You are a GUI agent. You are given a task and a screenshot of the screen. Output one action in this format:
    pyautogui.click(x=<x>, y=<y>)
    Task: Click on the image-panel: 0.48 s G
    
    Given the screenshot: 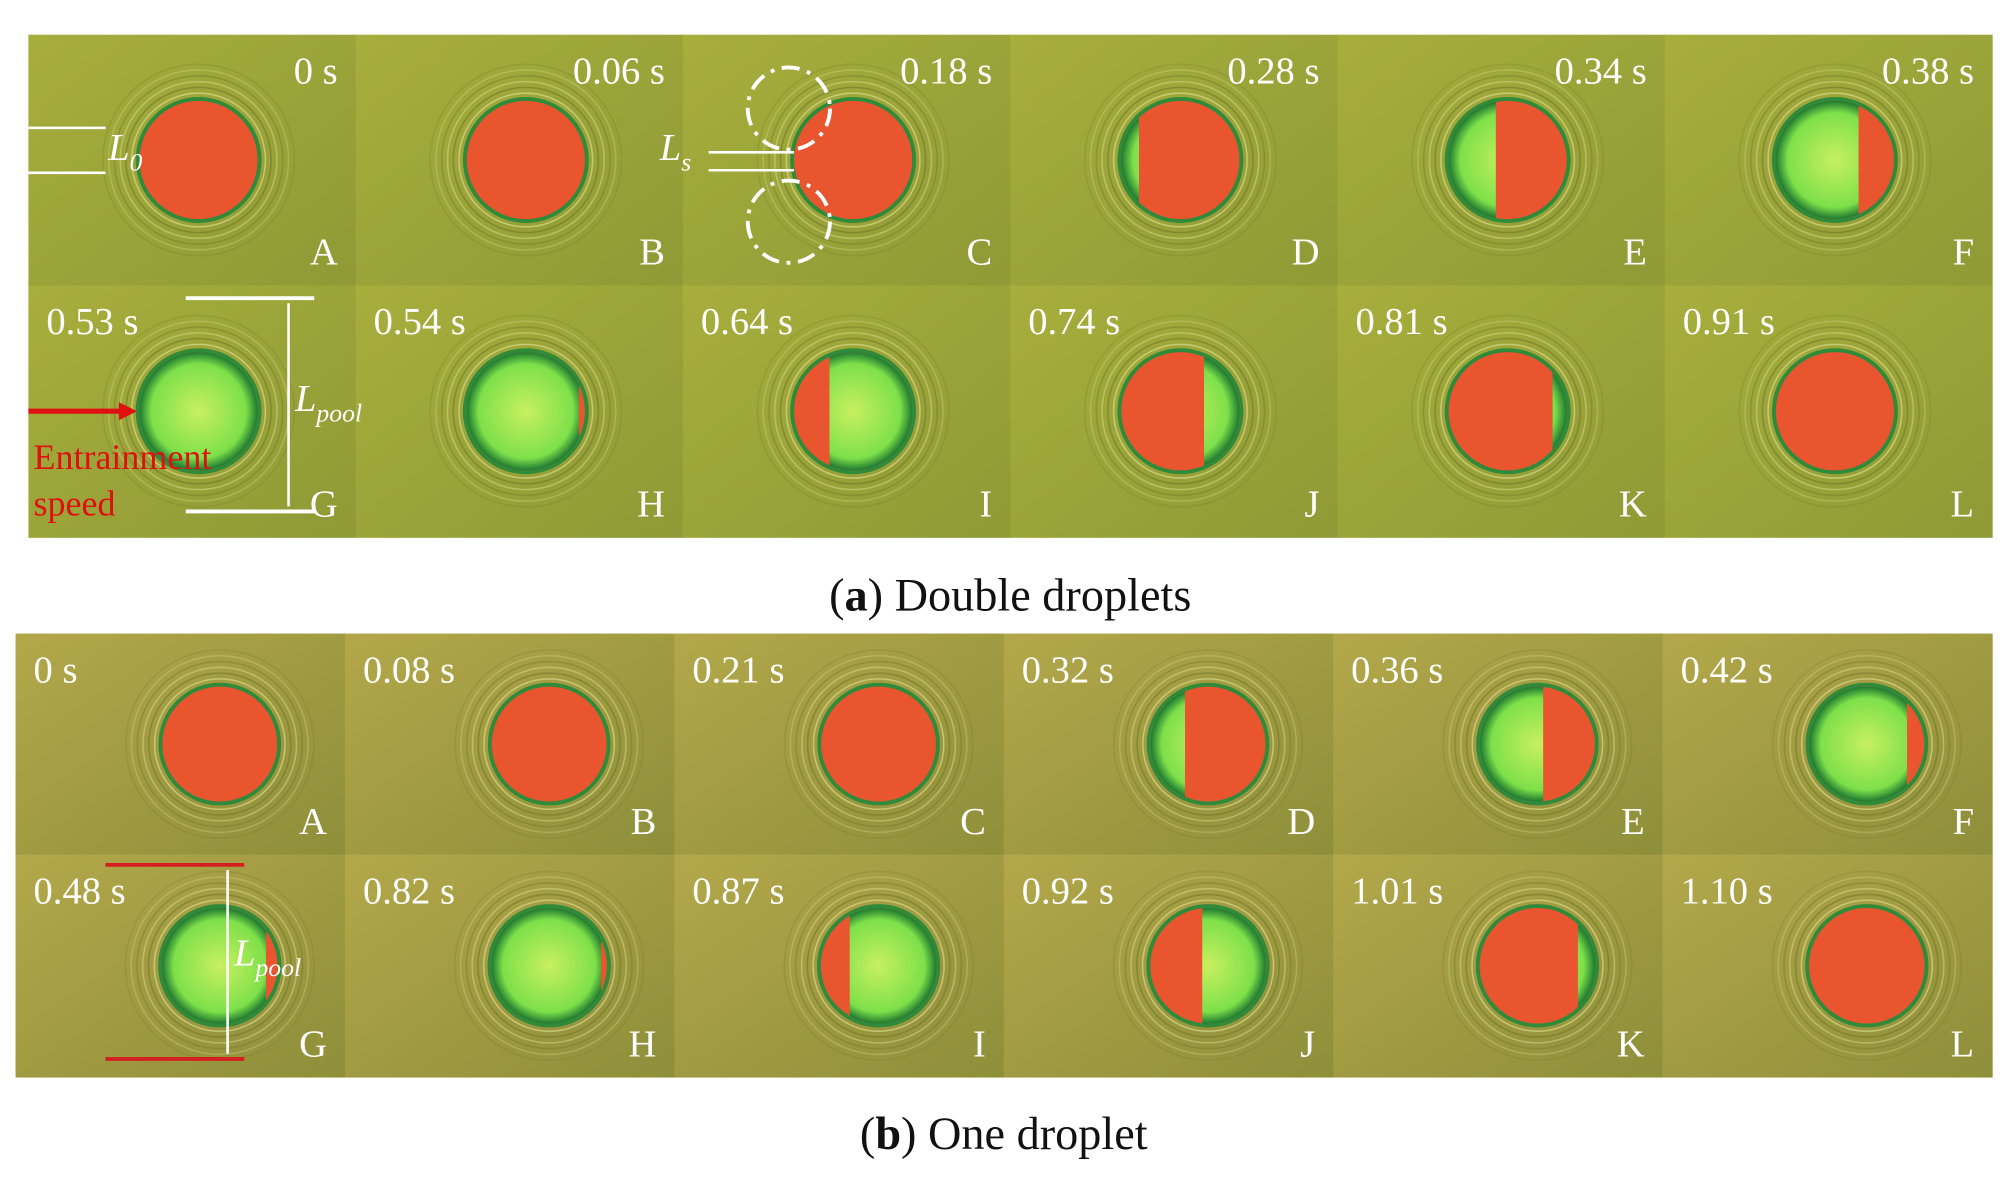 What is the action you would take?
    pyautogui.click(x=180, y=966)
    